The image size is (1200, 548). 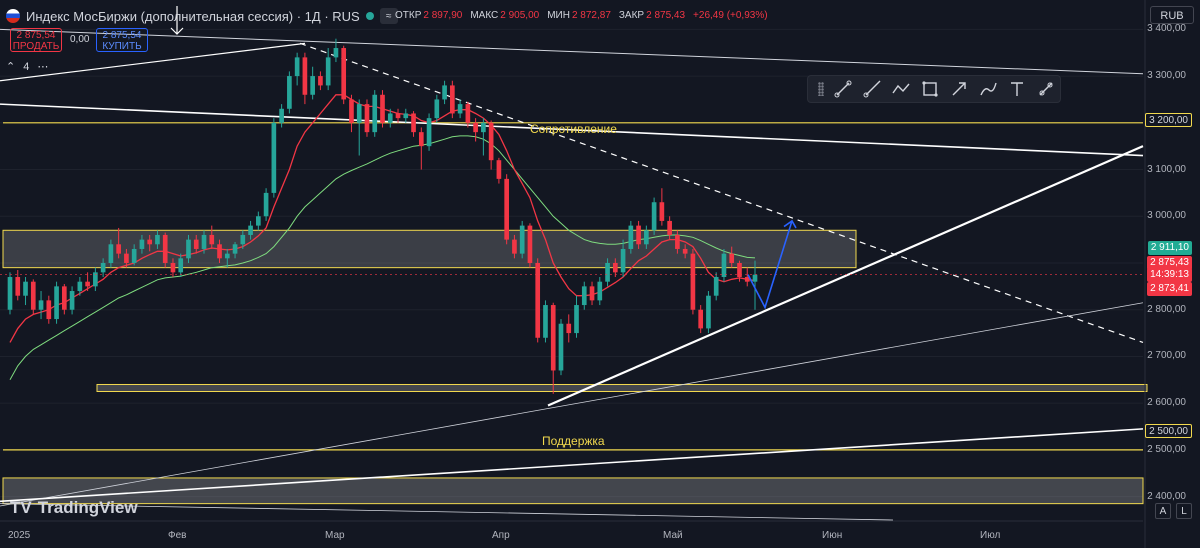 I want to click on sell-button: 2 875,54 ПРОДАТЬ, so click(x=36, y=40).